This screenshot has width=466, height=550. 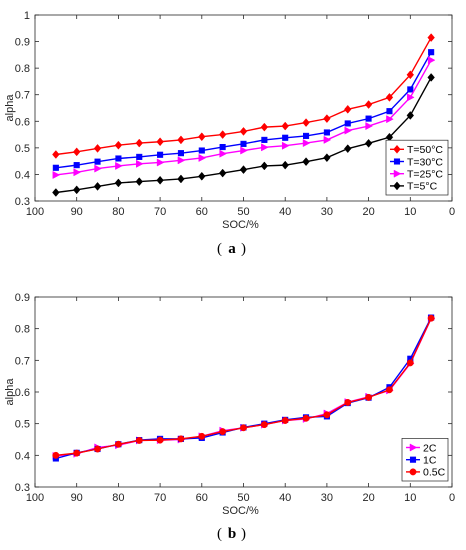 What do you see at coordinates (118, 498) in the screenshot?
I see `x-tick-label: 80` at bounding box center [118, 498].